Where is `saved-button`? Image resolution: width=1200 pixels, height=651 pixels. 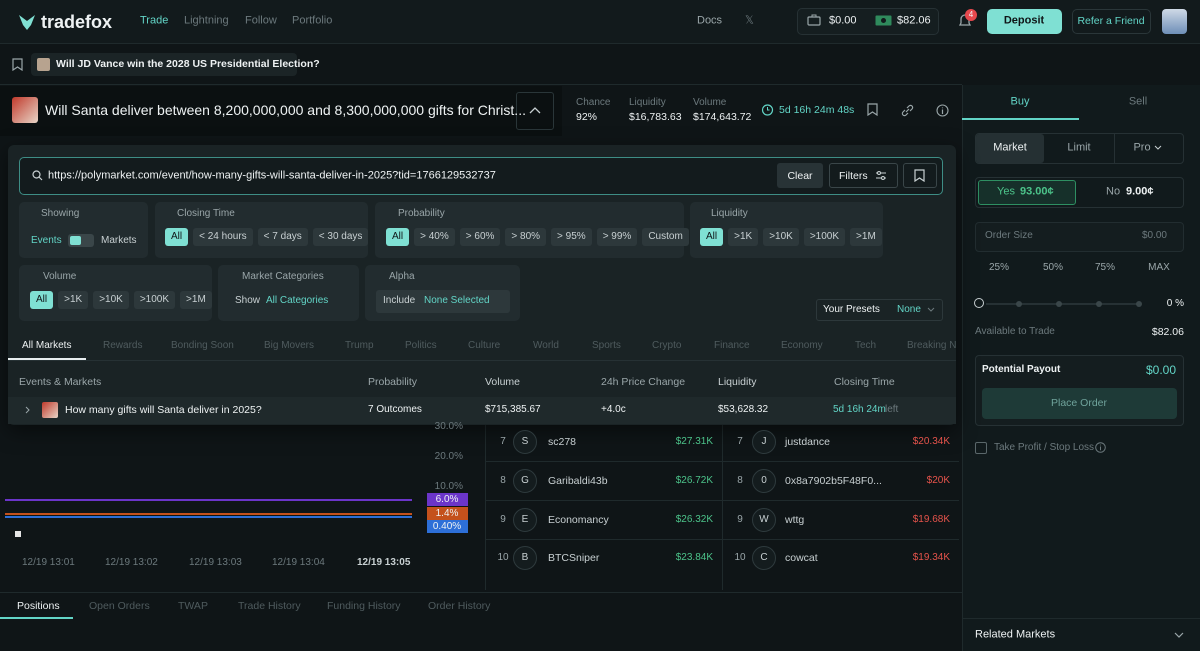
saved-button is located at coordinates (920, 175).